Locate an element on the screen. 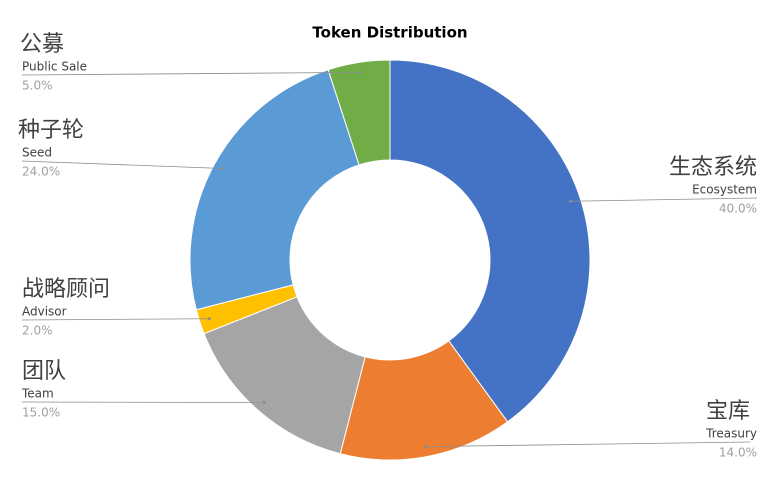 The height and width of the screenshot is (483, 780). label-zh: 种子轮 is located at coordinates (51, 130).